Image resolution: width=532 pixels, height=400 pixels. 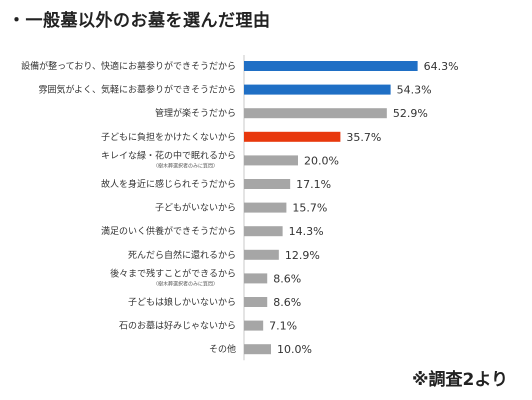 What do you see at coordinates (283, 326) in the screenshot?
I see `data-label: 7.1%` at bounding box center [283, 326].